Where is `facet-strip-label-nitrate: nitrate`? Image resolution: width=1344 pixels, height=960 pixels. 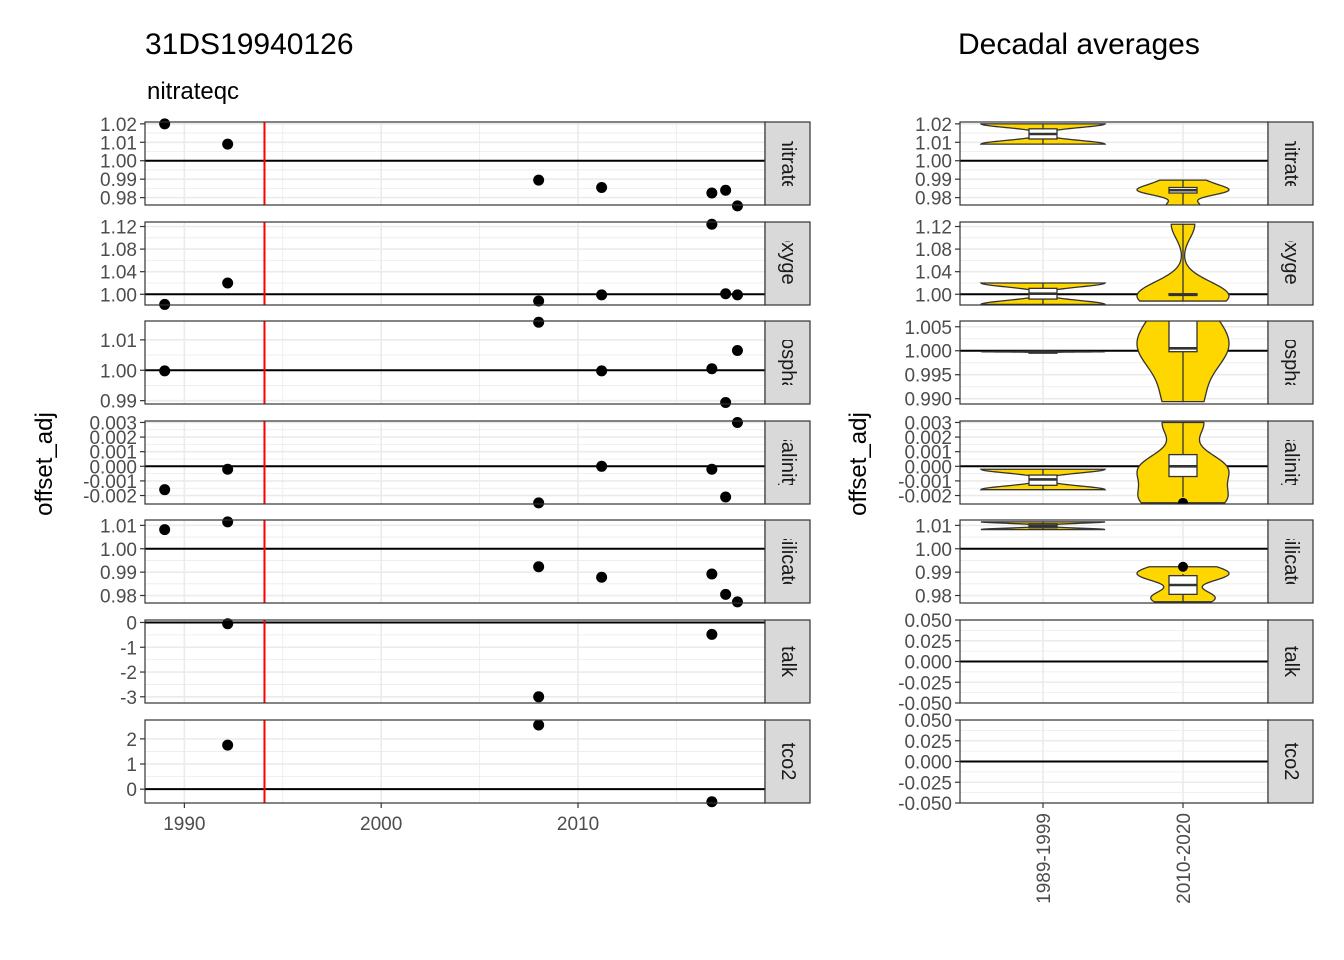
facet-strip-label-nitrate: nitrate is located at coordinates (788, 164).